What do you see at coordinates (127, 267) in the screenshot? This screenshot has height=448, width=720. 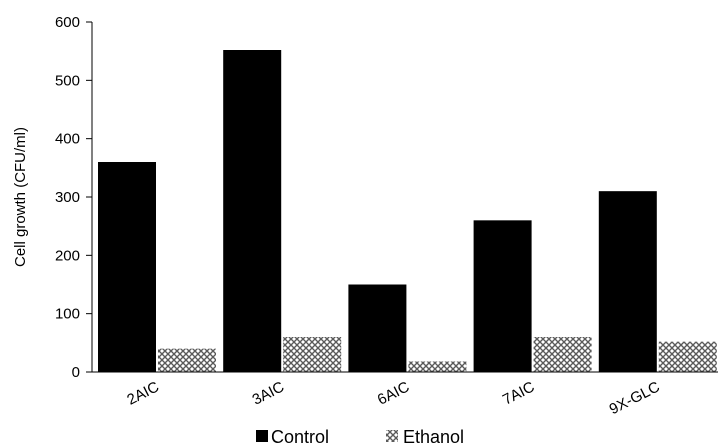 I see `bar-control-2aic` at bounding box center [127, 267].